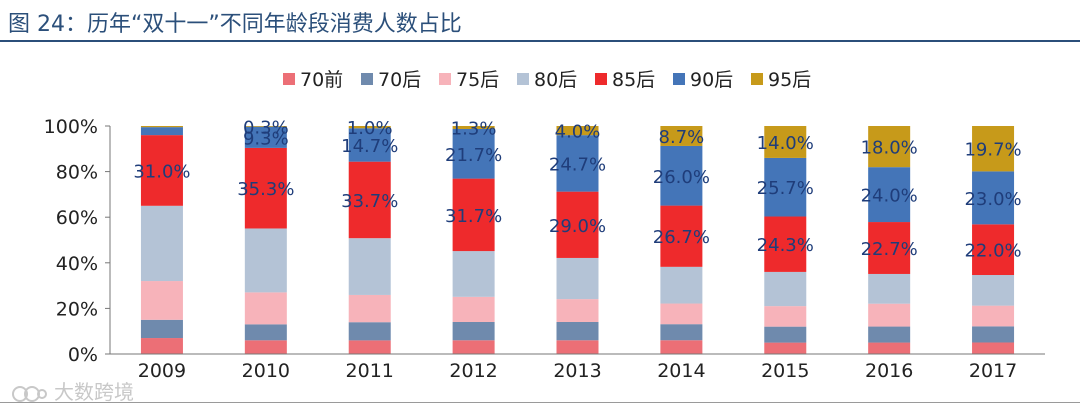 Image resolution: width=1080 pixels, height=409 pixels. I want to click on data-label-95后-2010: 0.3%, so click(266, 127).